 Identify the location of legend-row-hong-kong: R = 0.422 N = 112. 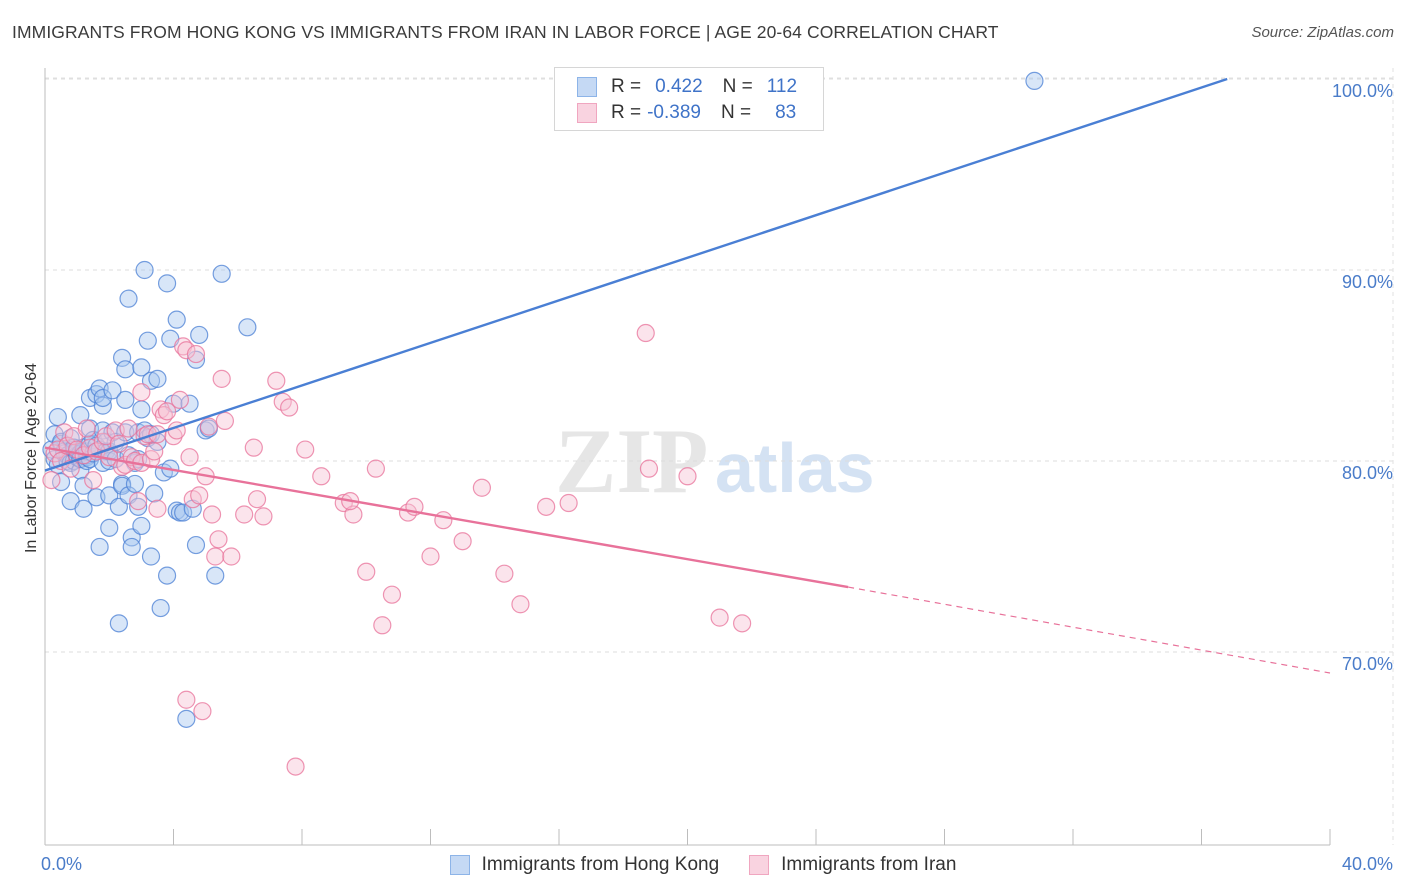
(687, 87).